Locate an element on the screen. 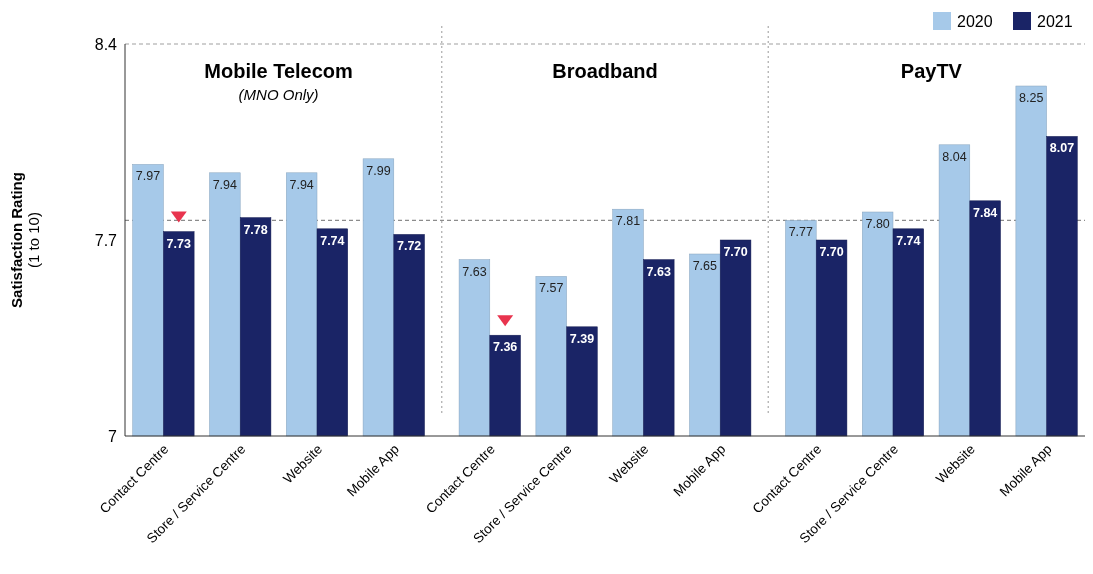 This screenshot has height=574, width=1093. data-label: 7.57 is located at coordinates (551, 288).